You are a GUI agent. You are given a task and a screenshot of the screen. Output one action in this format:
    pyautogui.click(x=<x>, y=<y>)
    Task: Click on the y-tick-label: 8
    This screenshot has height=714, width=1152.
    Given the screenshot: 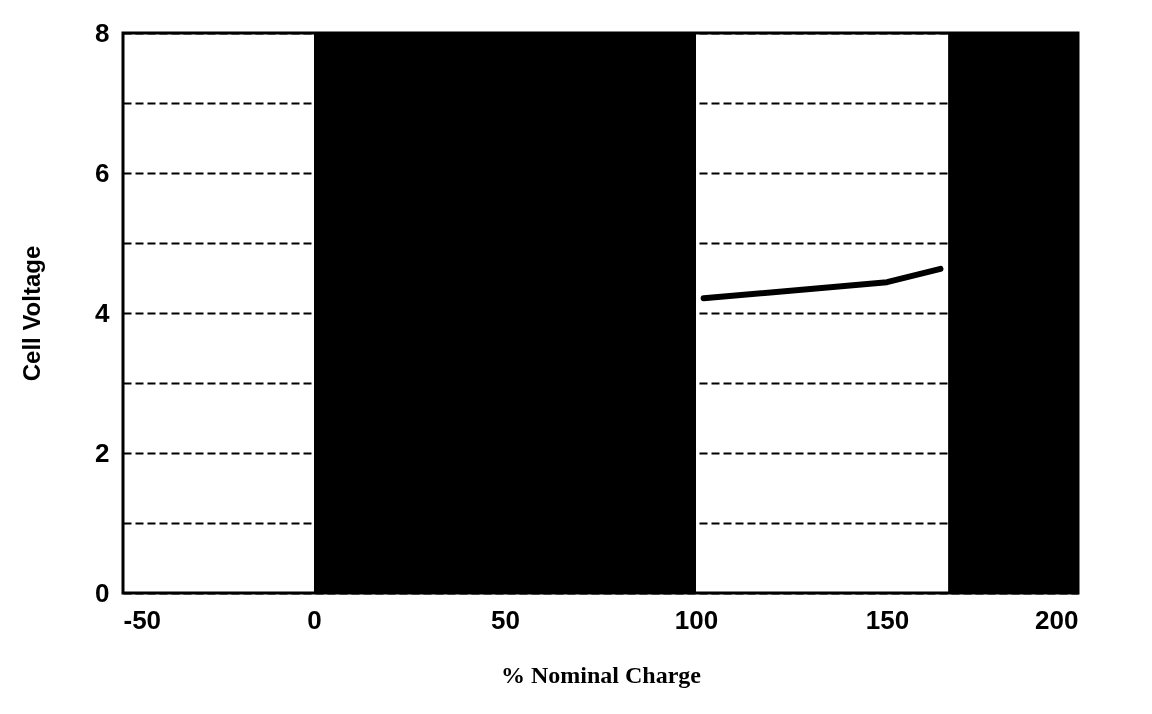 What is the action you would take?
    pyautogui.click(x=102, y=32)
    